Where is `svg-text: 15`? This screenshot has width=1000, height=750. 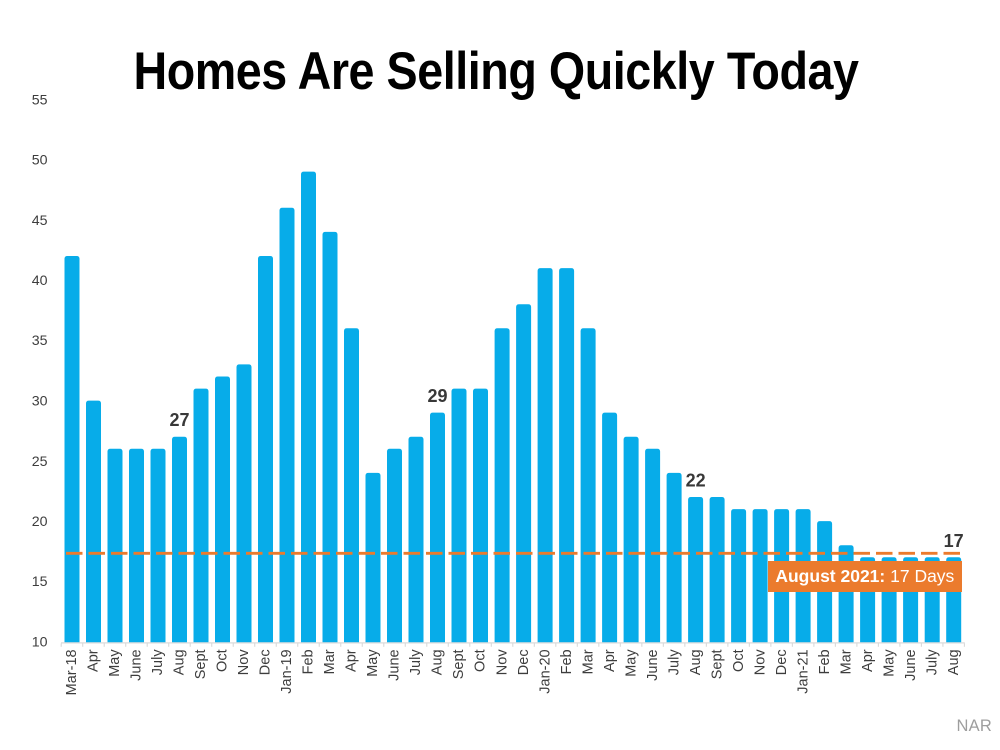
svg-text: 15 is located at coordinates (40, 582).